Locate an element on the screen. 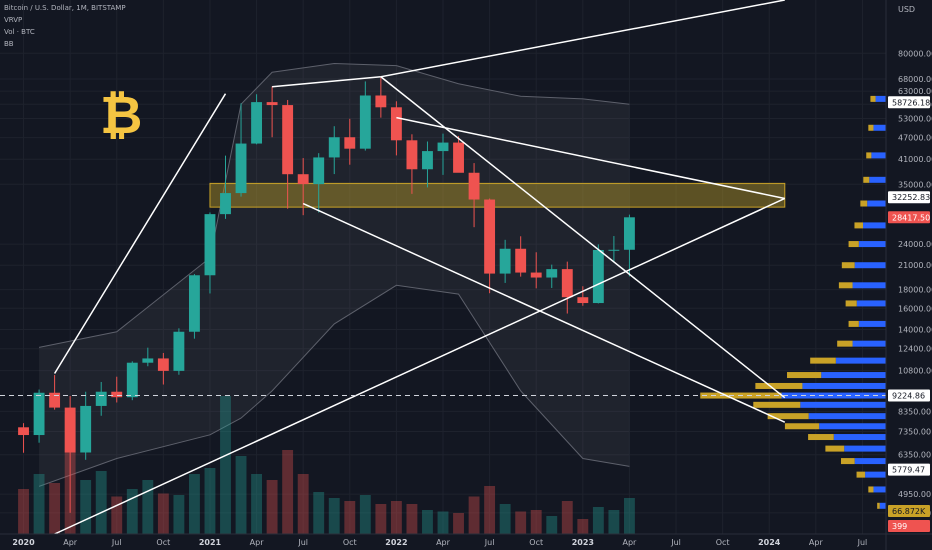  price-tag-text: 66.872K is located at coordinates (909, 511).